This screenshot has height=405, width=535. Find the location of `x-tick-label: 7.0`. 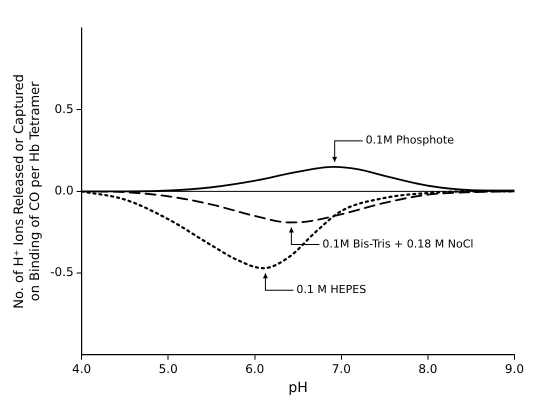

x-tick-label: 7.0 is located at coordinates (341, 369).